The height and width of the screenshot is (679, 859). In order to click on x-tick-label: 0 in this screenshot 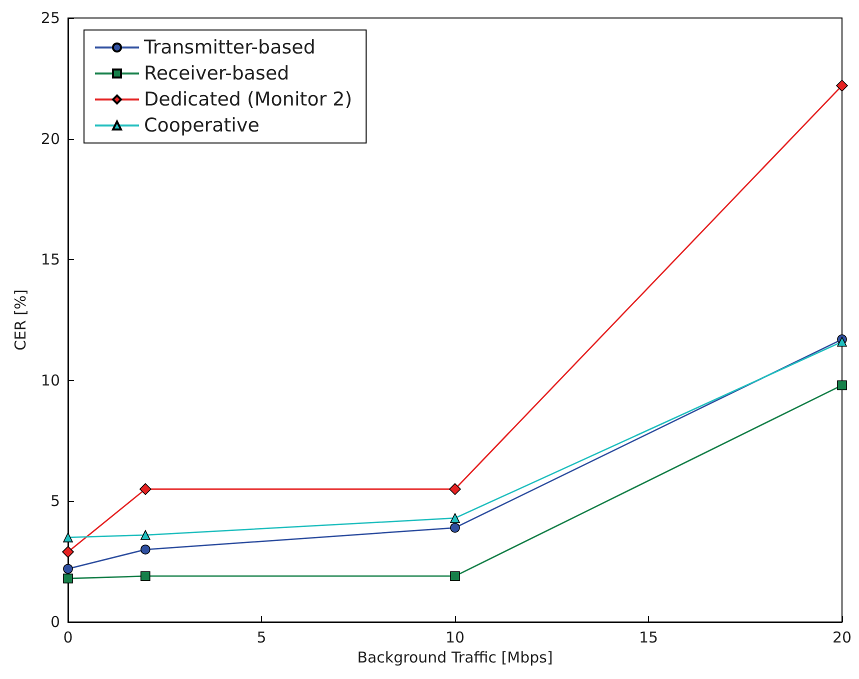, I will do `click(68, 637)`.